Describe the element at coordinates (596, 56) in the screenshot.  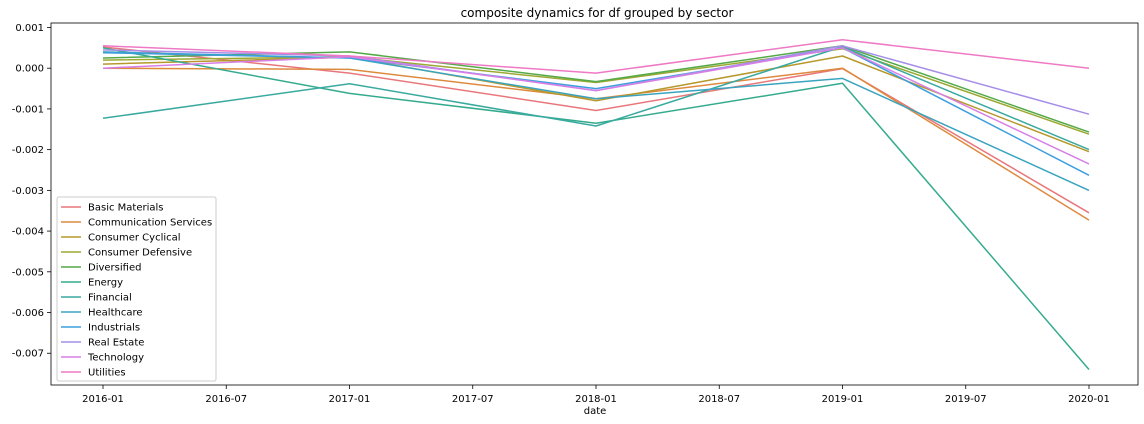
I see `series-line-utilities` at that location.